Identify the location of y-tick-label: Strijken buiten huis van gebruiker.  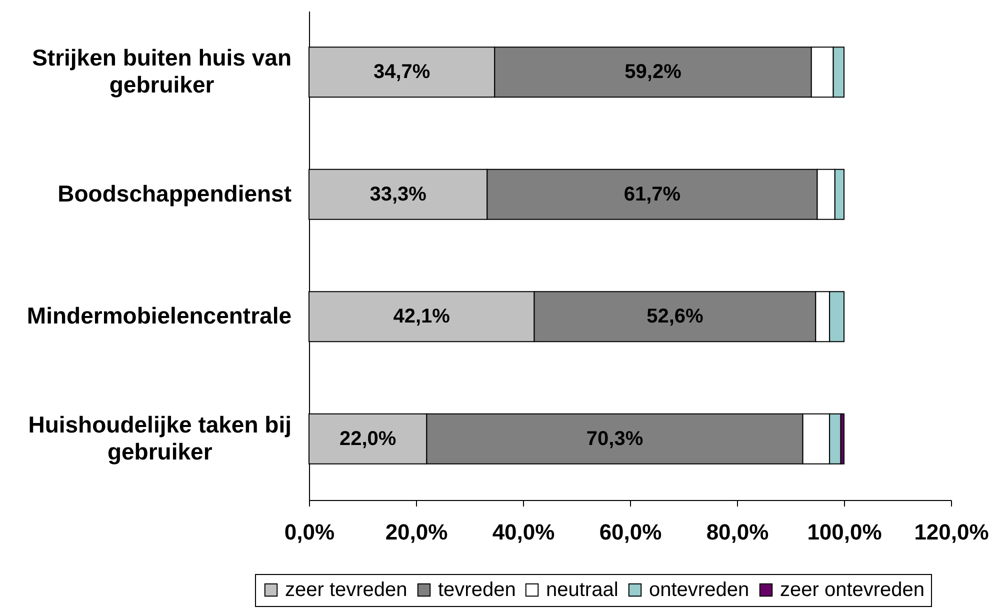
(162, 71).